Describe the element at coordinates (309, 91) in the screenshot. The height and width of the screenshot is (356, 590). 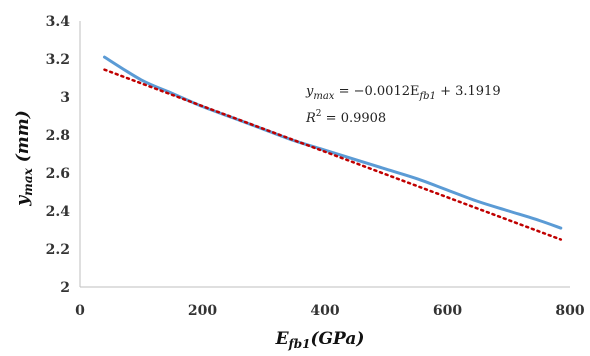
I see `equation-lhs: y` at that location.